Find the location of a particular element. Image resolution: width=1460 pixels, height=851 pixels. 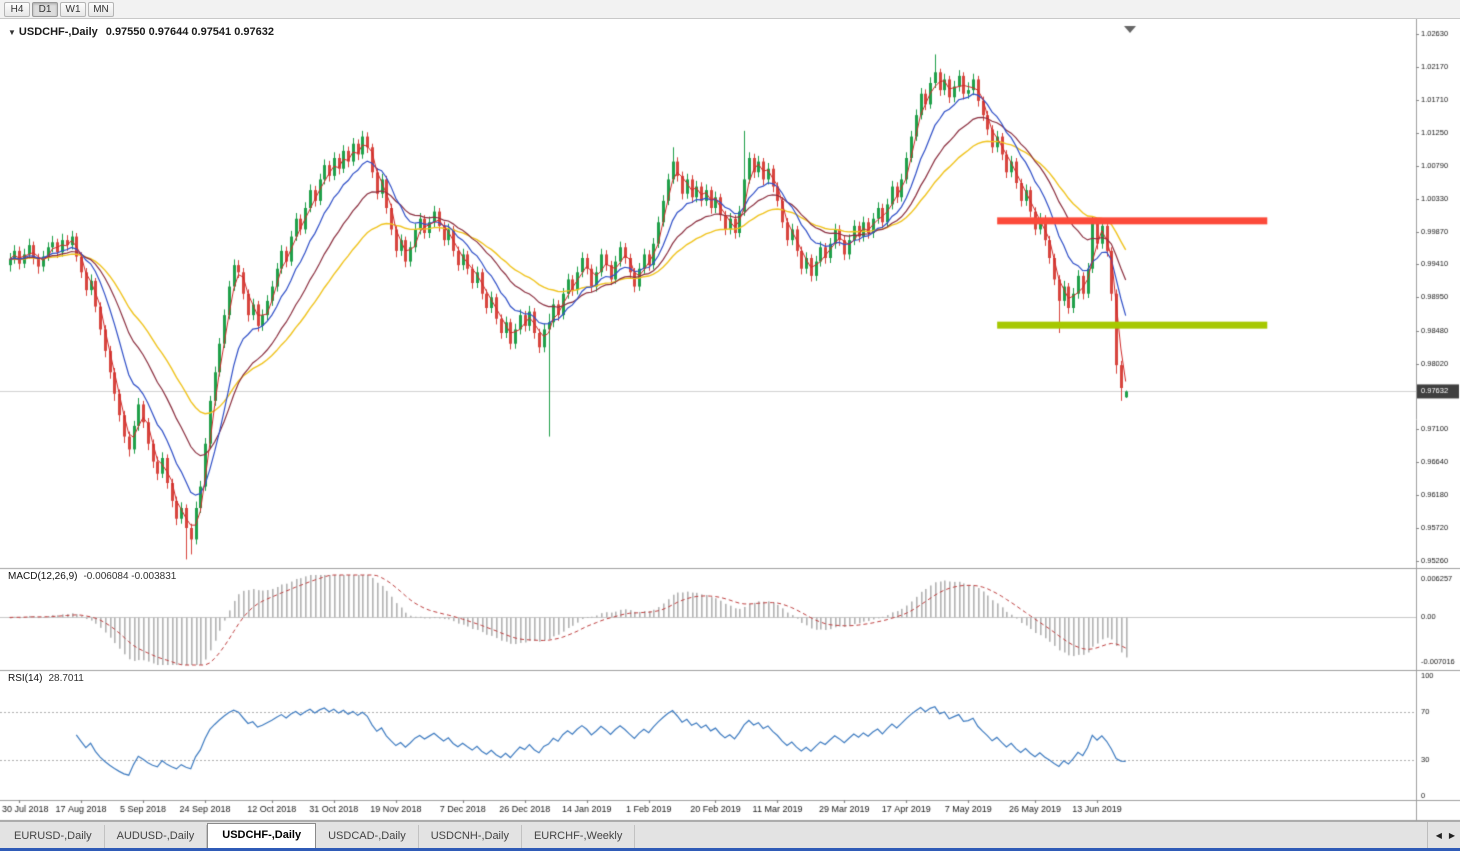

chart-tab-audusd-daily: AUDUSD-,Daily is located at coordinates (156, 836).